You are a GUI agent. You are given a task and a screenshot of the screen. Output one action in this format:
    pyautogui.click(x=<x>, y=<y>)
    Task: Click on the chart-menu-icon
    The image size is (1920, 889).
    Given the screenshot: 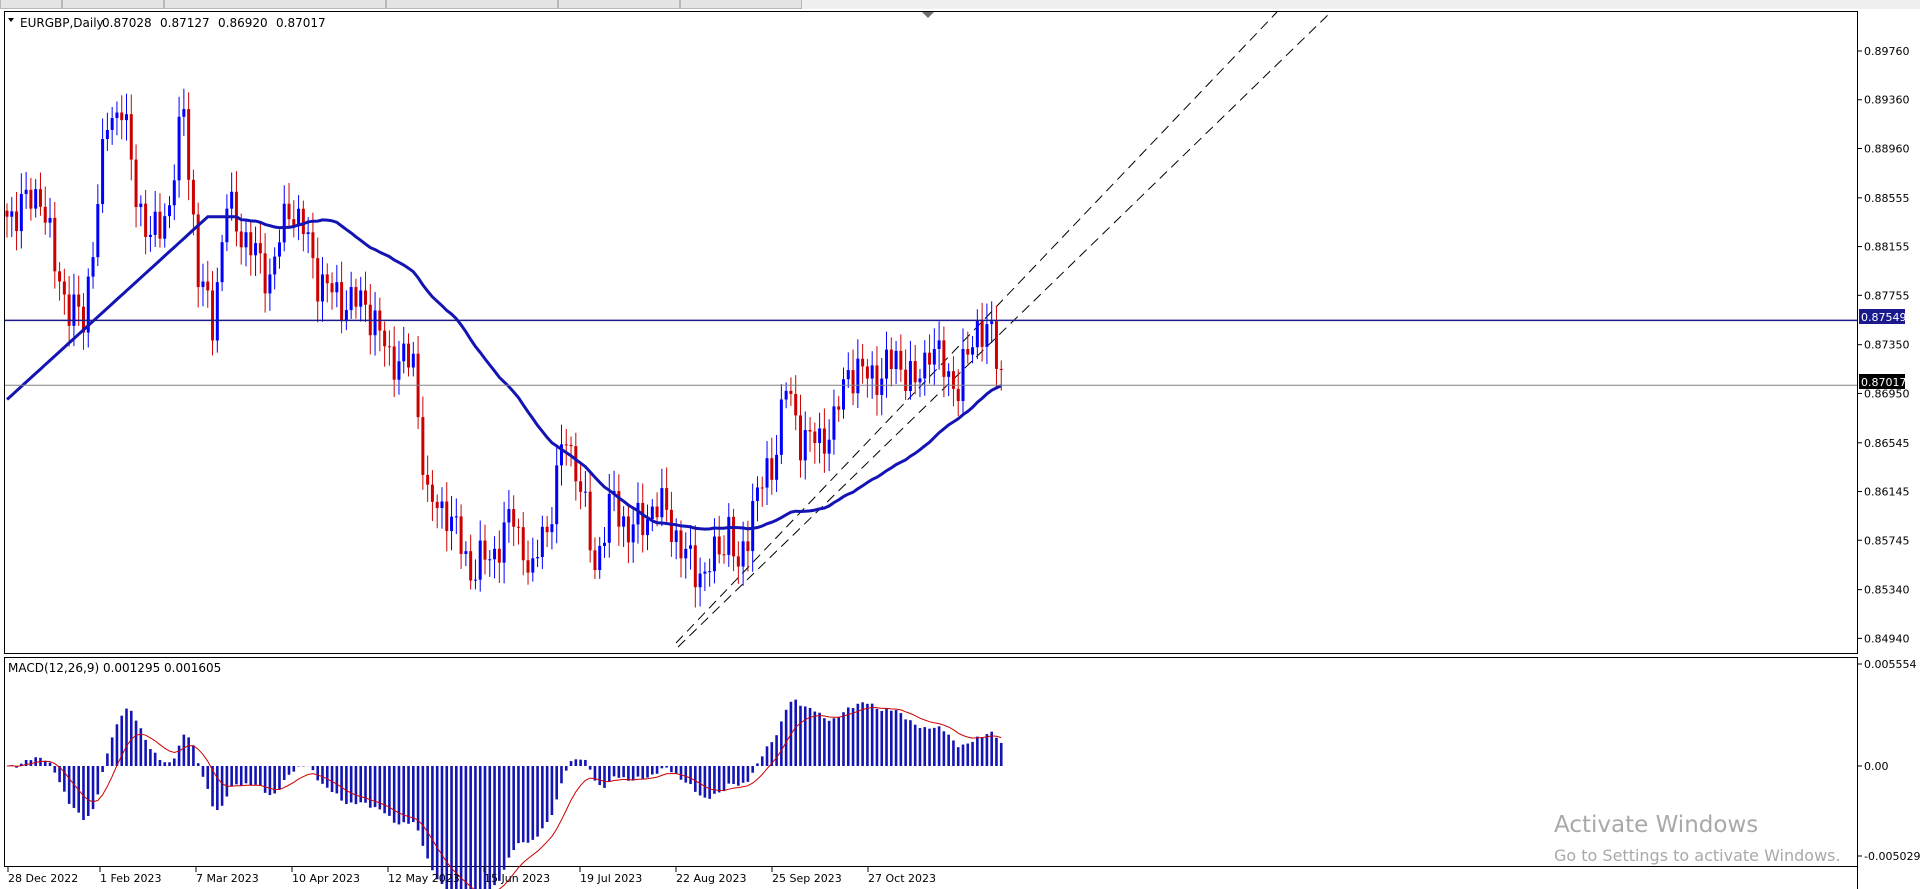 What is the action you would take?
    pyautogui.click(x=11, y=20)
    